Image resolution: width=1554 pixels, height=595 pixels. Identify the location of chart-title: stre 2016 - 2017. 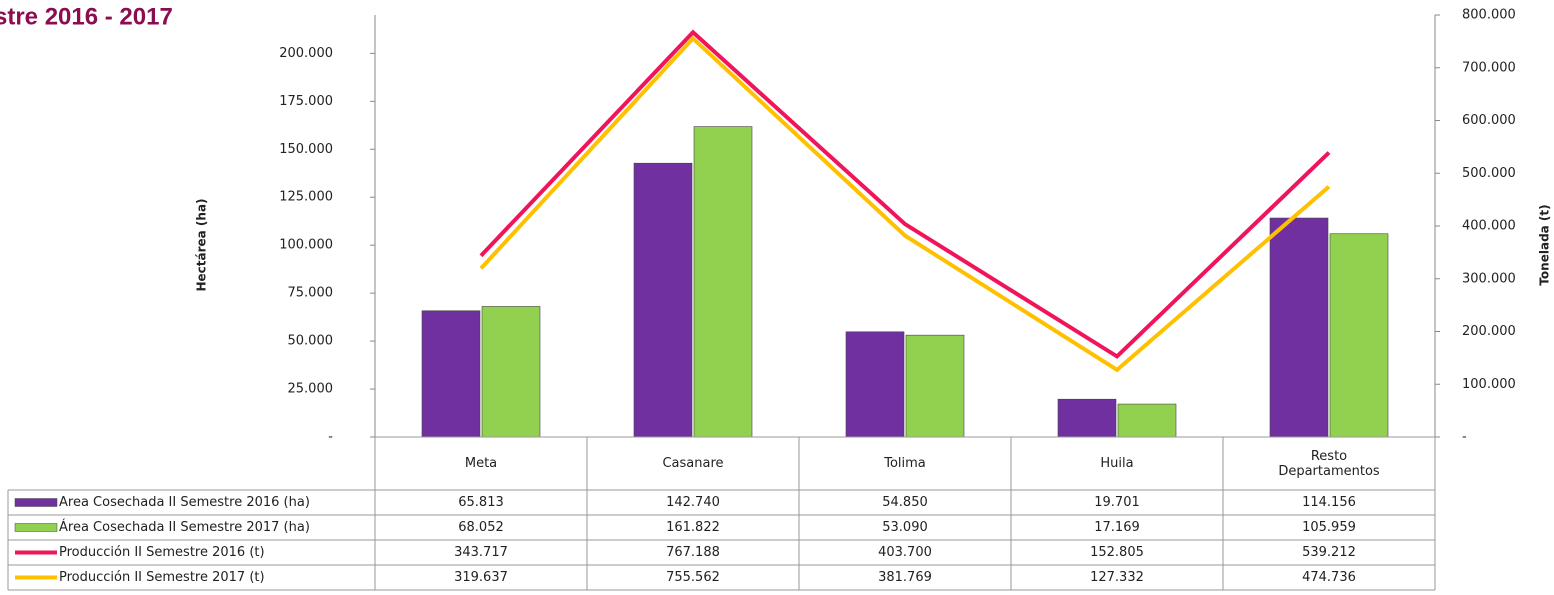
(86, 16).